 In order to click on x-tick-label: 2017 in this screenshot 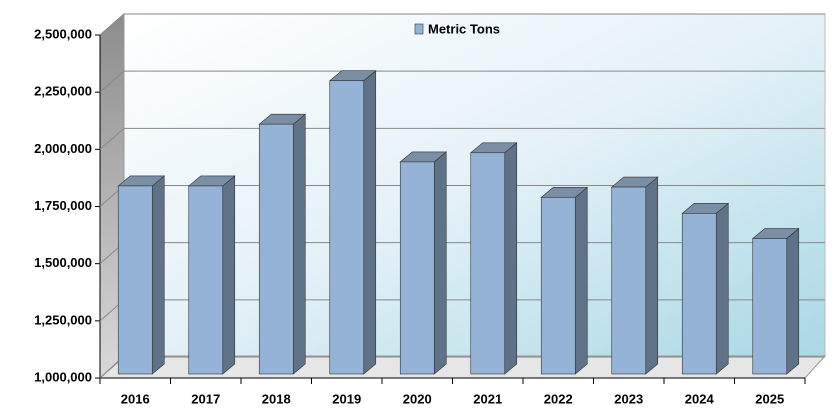, I will do `click(205, 398)`.